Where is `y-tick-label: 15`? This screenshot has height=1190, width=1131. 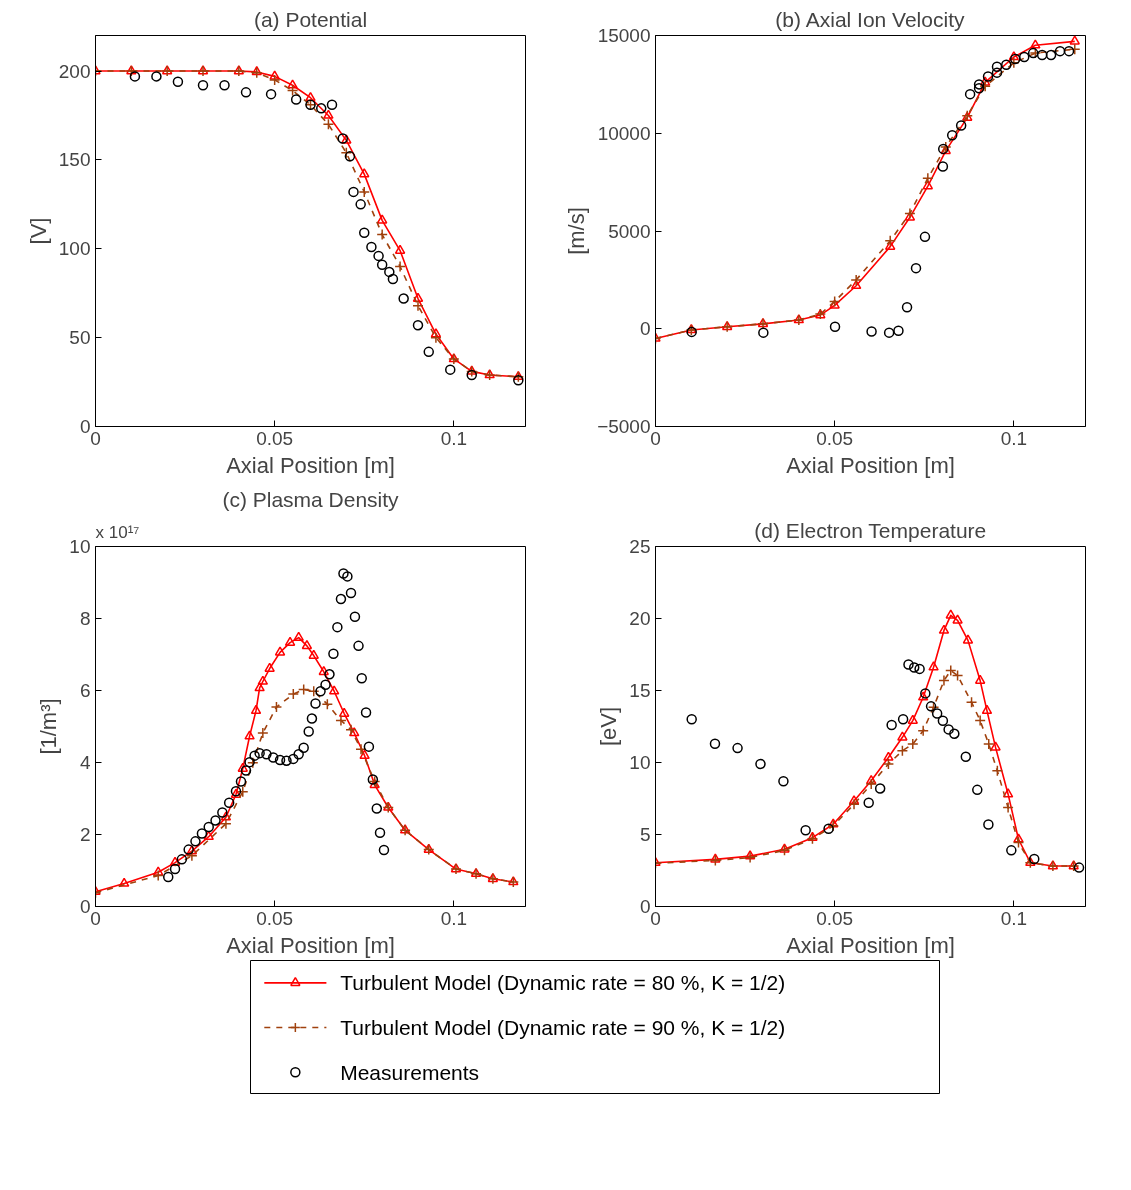
y-tick-label: 15 is located at coordinates (640, 690).